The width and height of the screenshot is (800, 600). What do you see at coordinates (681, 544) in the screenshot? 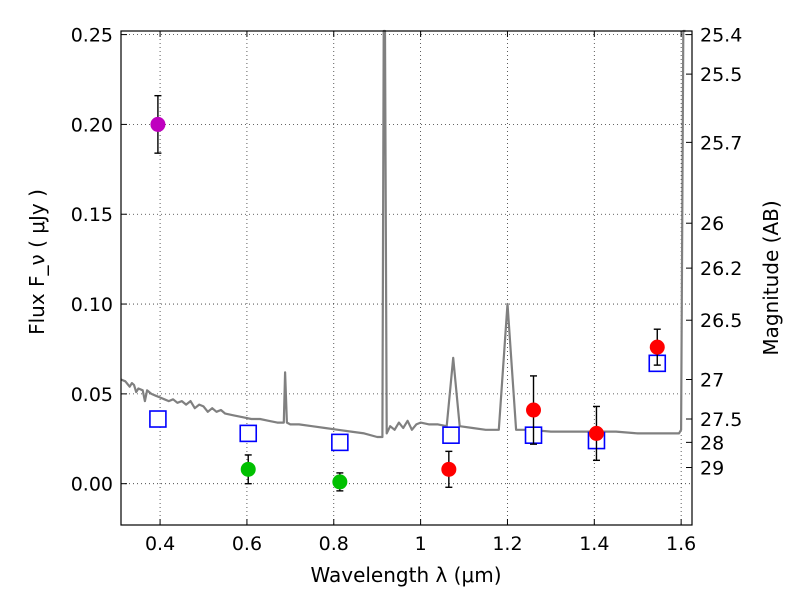
I see `x-tick-label: 1.6` at bounding box center [681, 544].